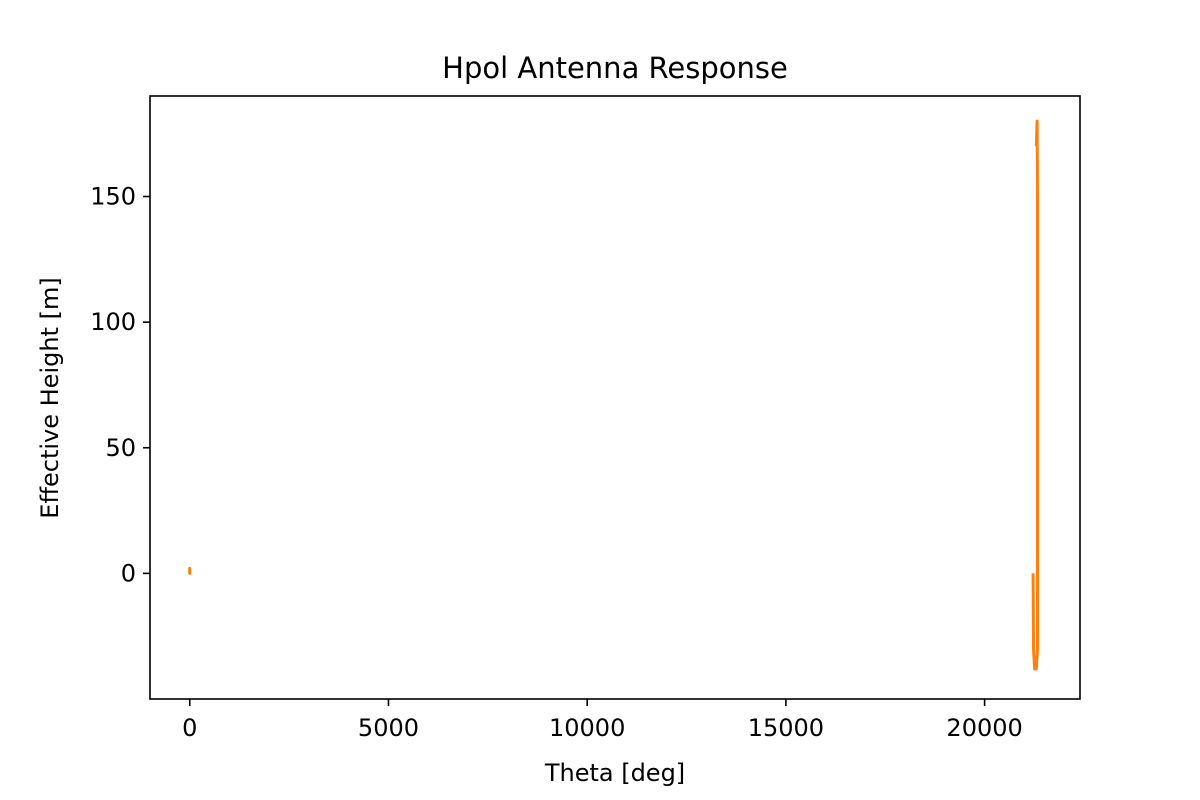 This screenshot has width=1200, height=800. I want to click on x-axis-label: Theta [deg], so click(614, 773).